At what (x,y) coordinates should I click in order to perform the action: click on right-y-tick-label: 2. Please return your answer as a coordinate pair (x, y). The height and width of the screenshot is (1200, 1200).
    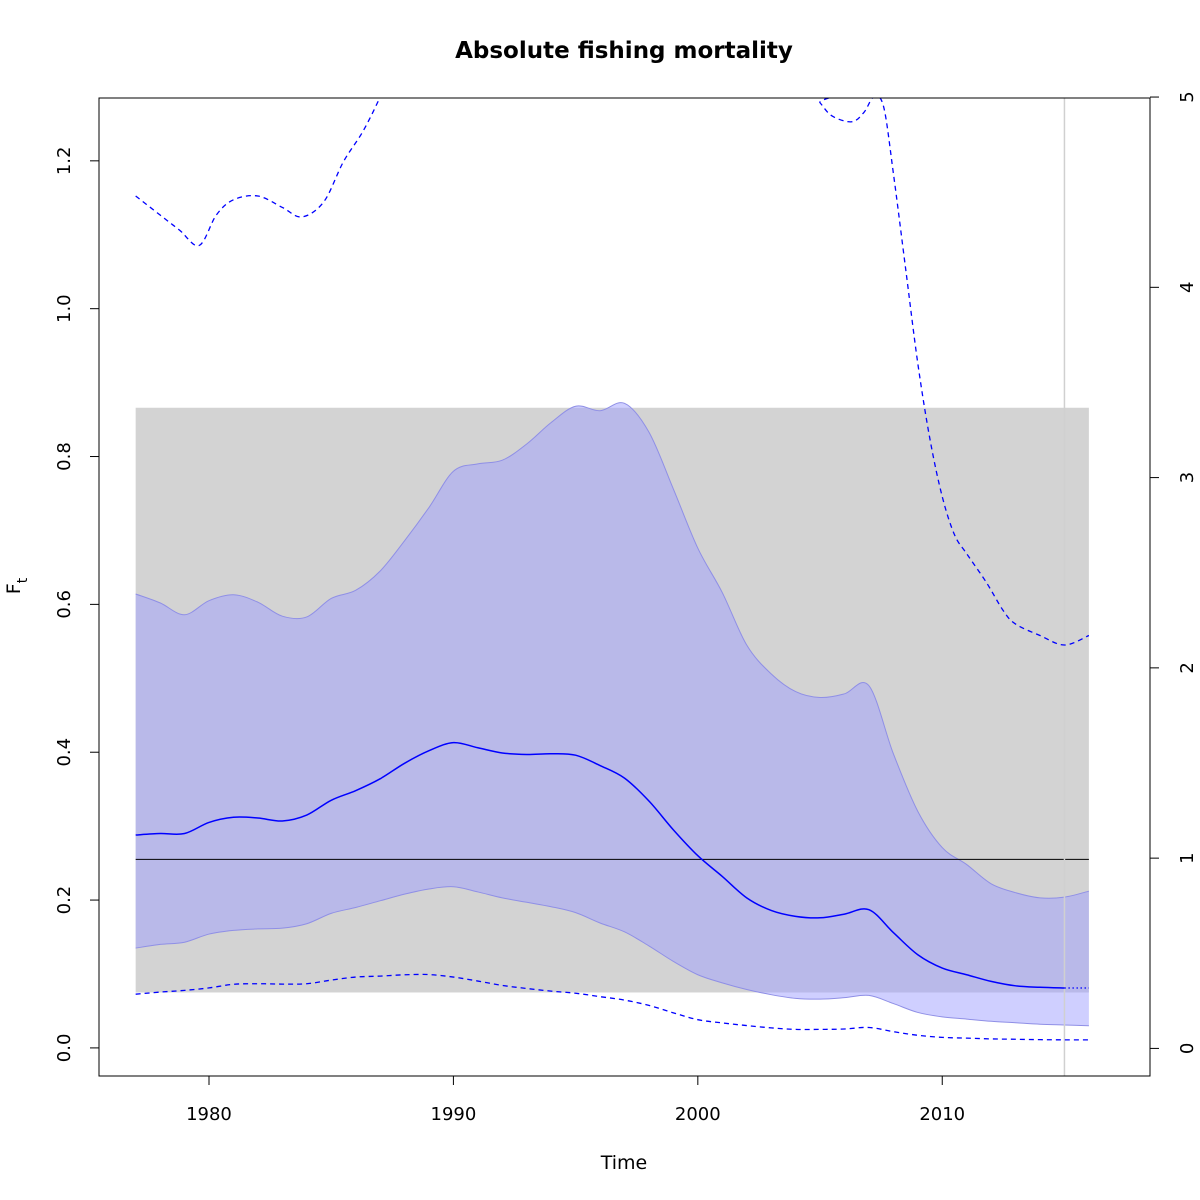
    Looking at the image, I should click on (1187, 667).